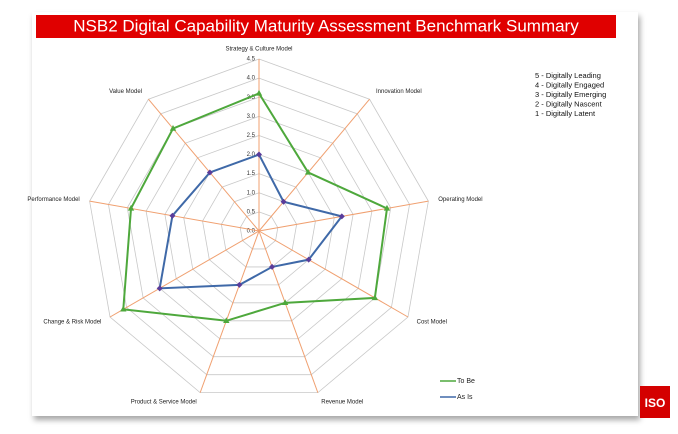 This screenshot has height=434, width=678. Describe the element at coordinates (432, 323) in the screenshot. I see `category-label: Cost Model` at that location.